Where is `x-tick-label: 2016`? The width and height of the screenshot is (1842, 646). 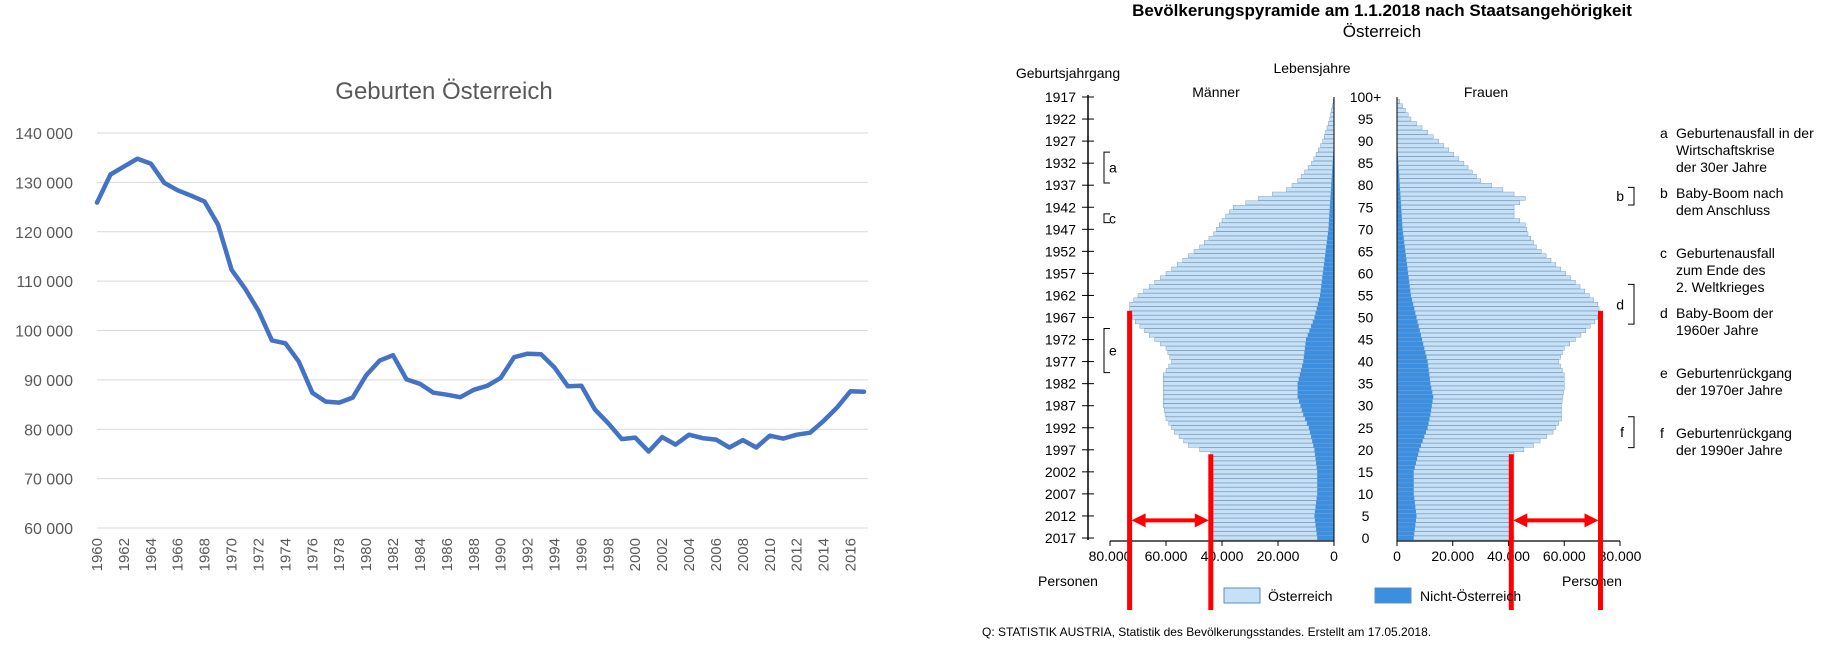
x-tick-label: 2016 is located at coordinates (851, 554).